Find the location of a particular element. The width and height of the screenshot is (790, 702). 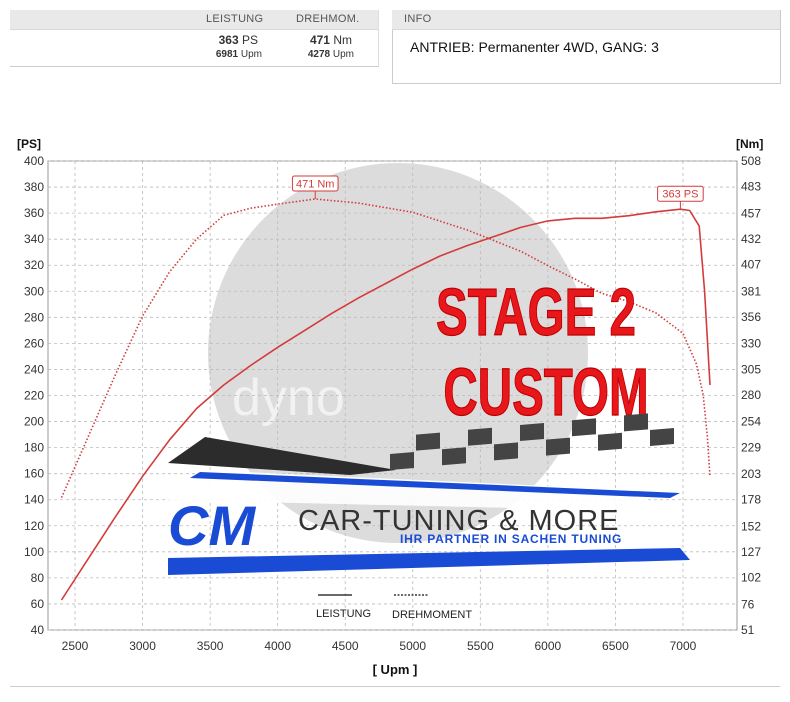

x-tick-label: 4000 is located at coordinates (277, 646).